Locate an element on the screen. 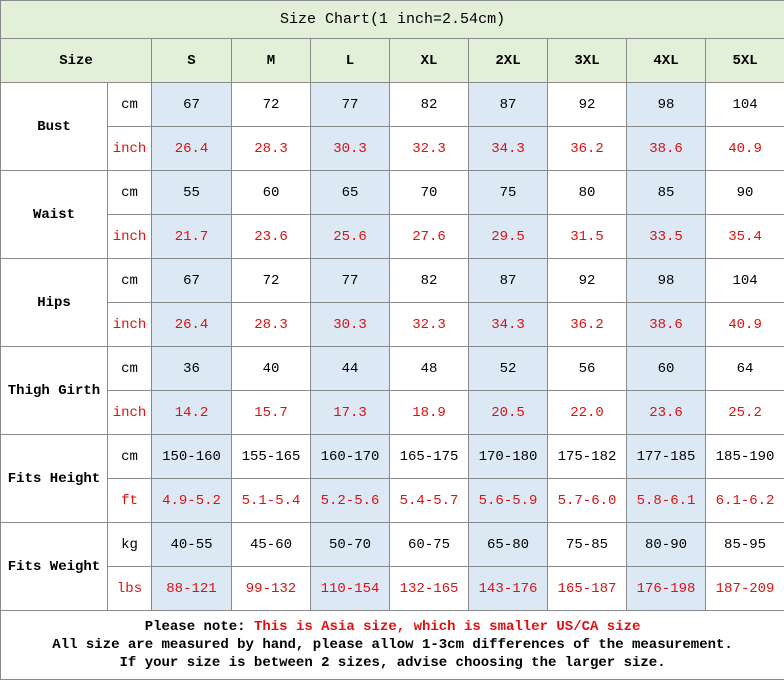  value: 5.1-5.4 is located at coordinates (271, 501).